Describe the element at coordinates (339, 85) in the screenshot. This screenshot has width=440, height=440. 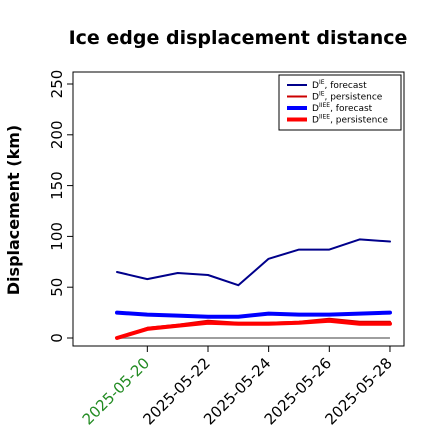
I see `legend-entry-label: DIE, forecast` at that location.